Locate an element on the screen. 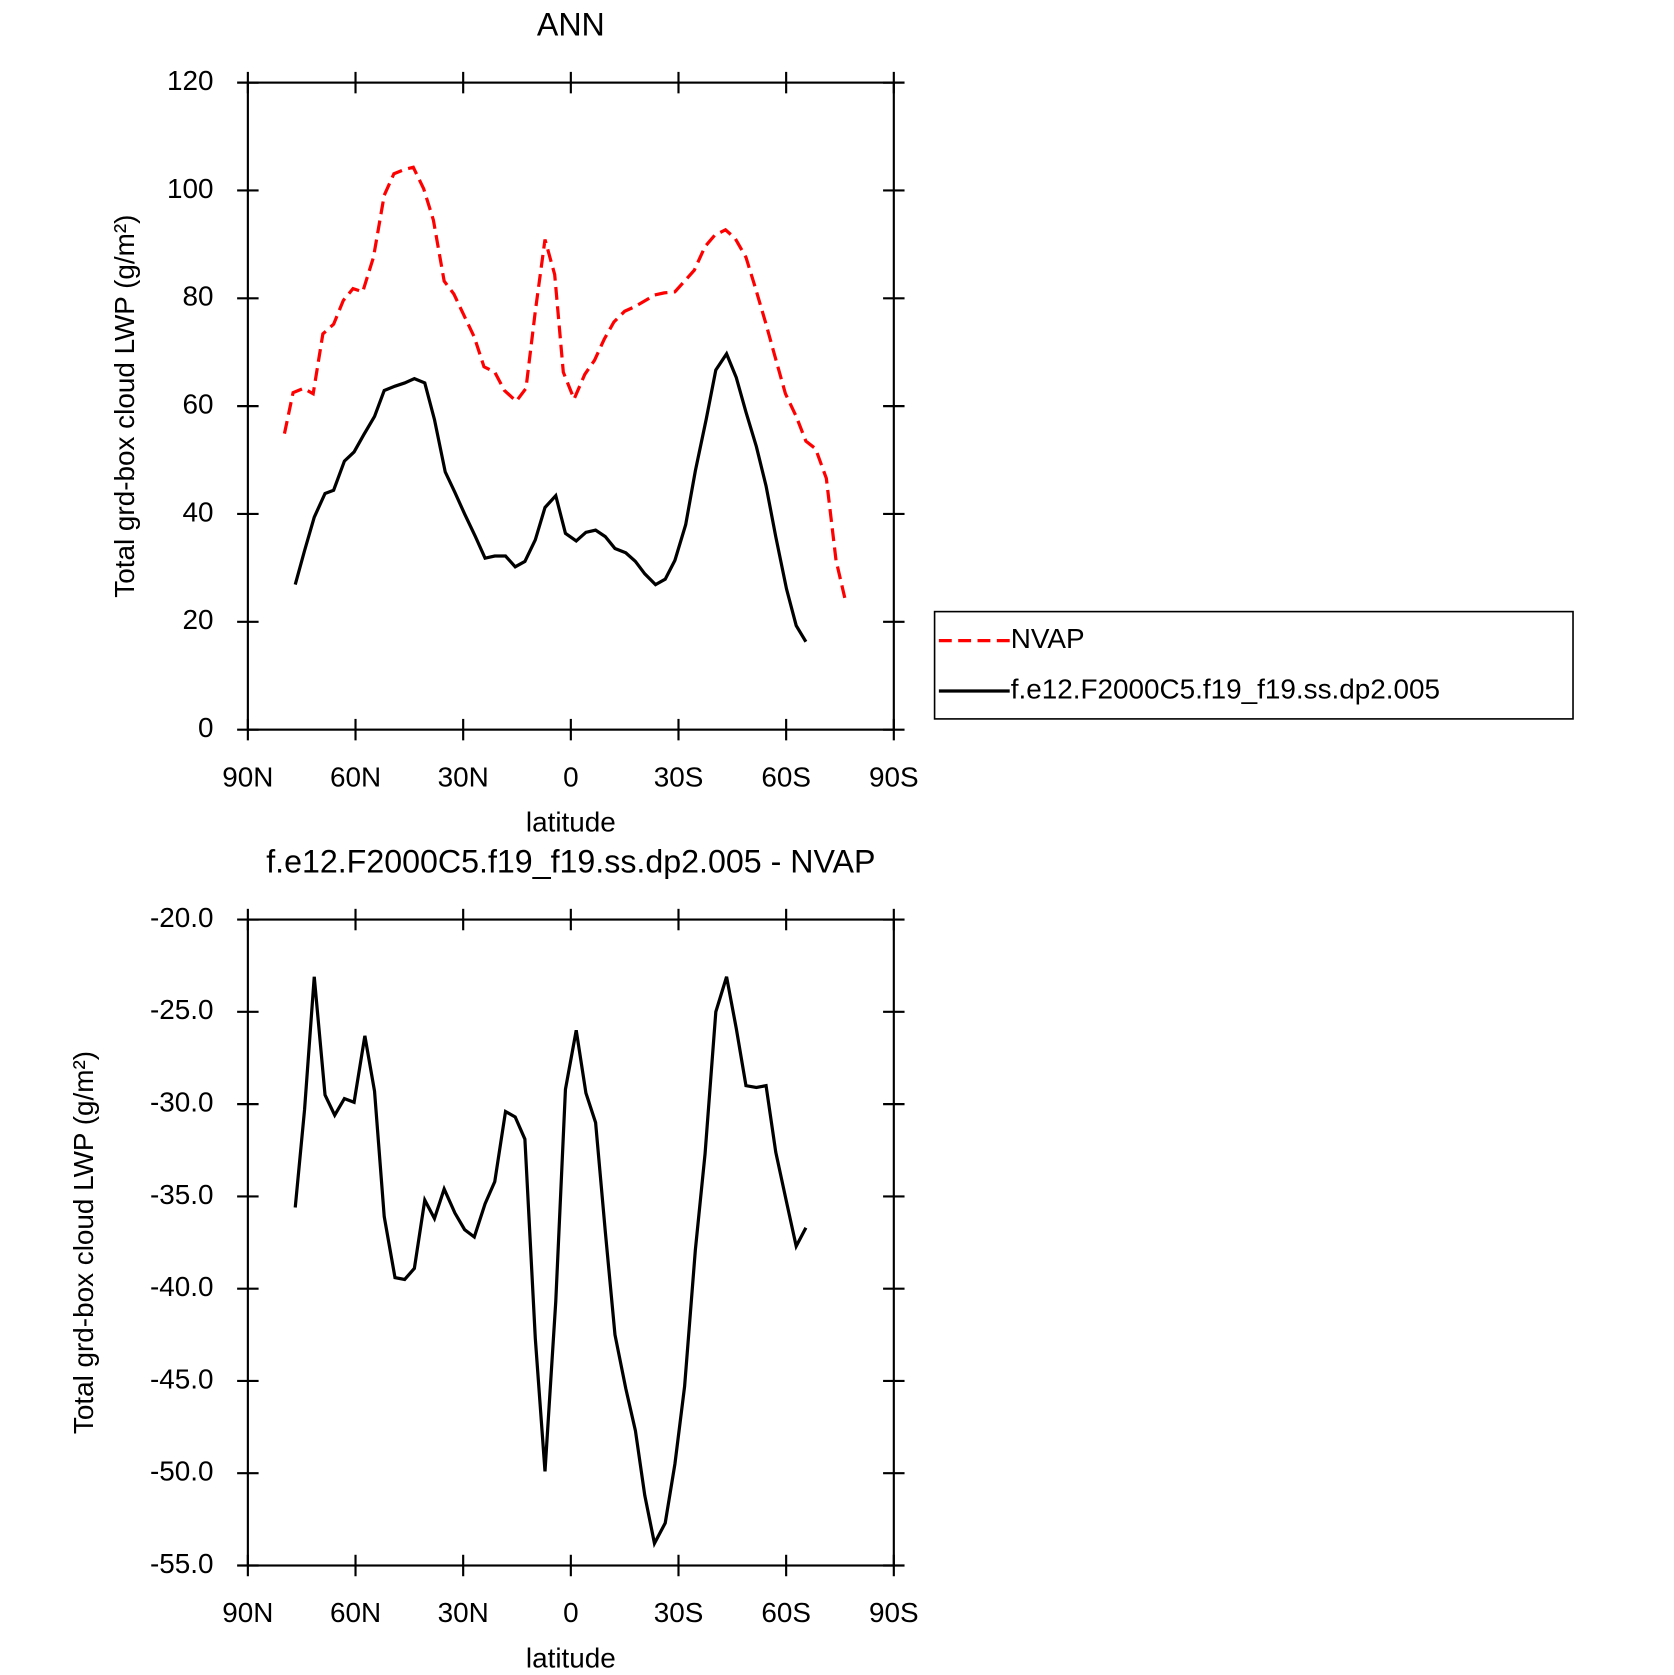 The width and height of the screenshot is (1674, 1675). y-tick-label: 80 is located at coordinates (198, 296).